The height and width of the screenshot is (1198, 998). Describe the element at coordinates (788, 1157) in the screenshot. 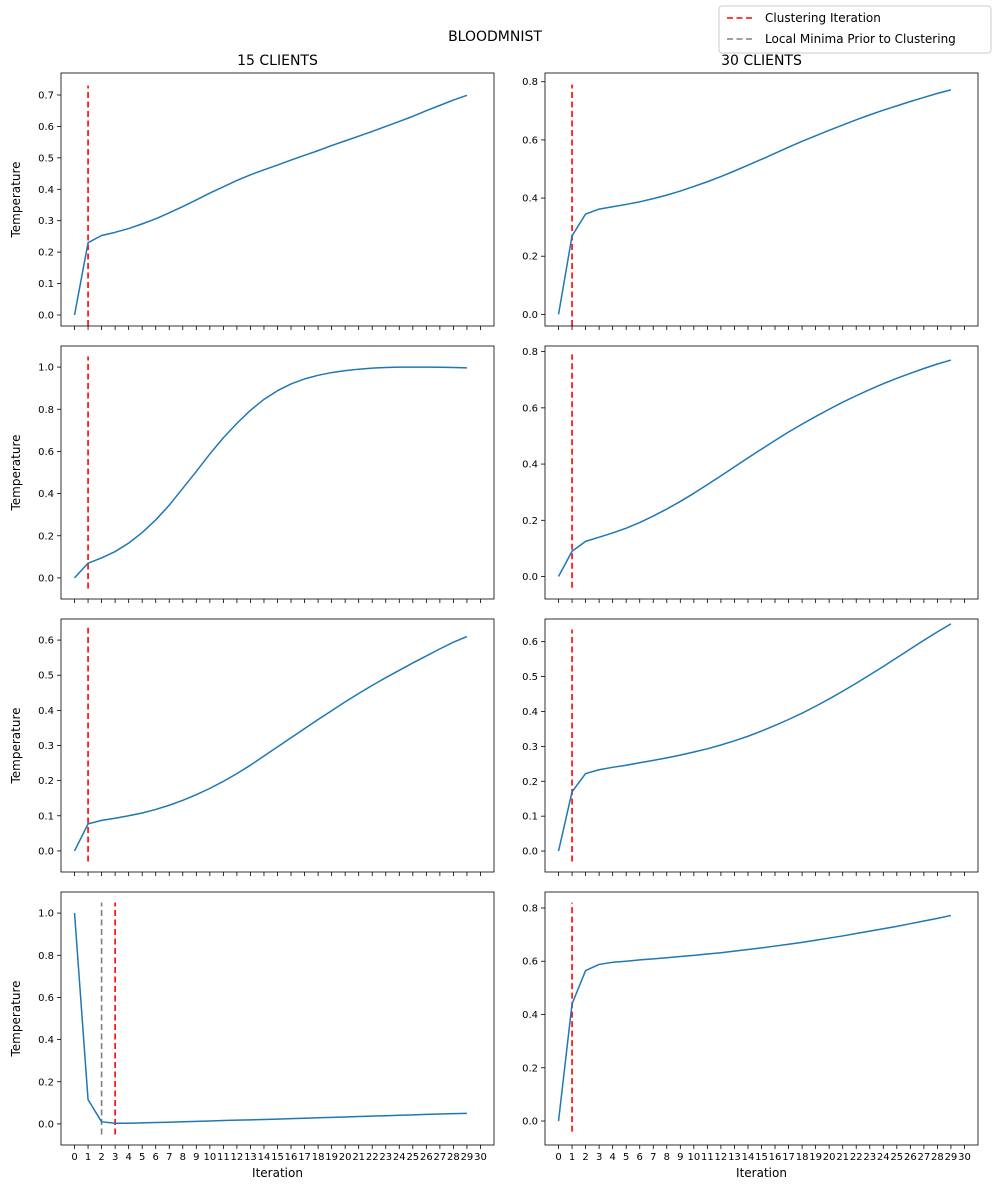

I see `x-tick-label: 17` at that location.